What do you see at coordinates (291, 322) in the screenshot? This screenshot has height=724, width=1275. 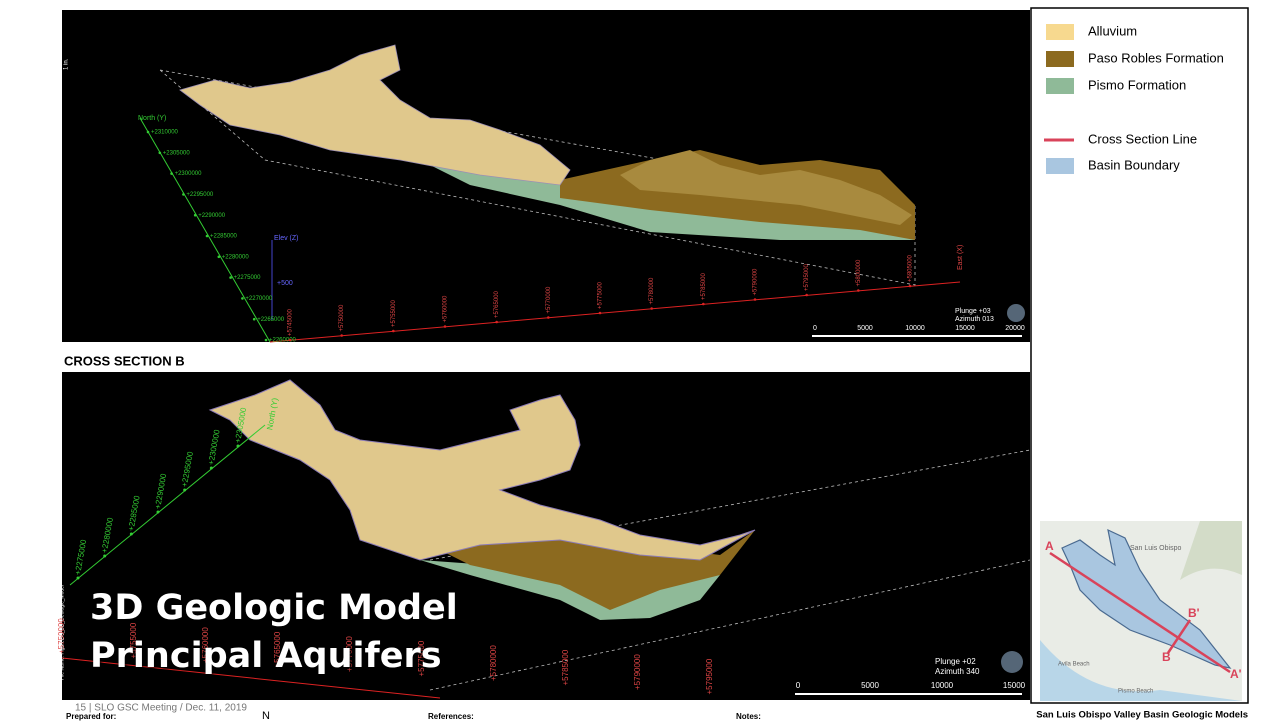 I see `east-tick-label: +5745000` at bounding box center [291, 322].